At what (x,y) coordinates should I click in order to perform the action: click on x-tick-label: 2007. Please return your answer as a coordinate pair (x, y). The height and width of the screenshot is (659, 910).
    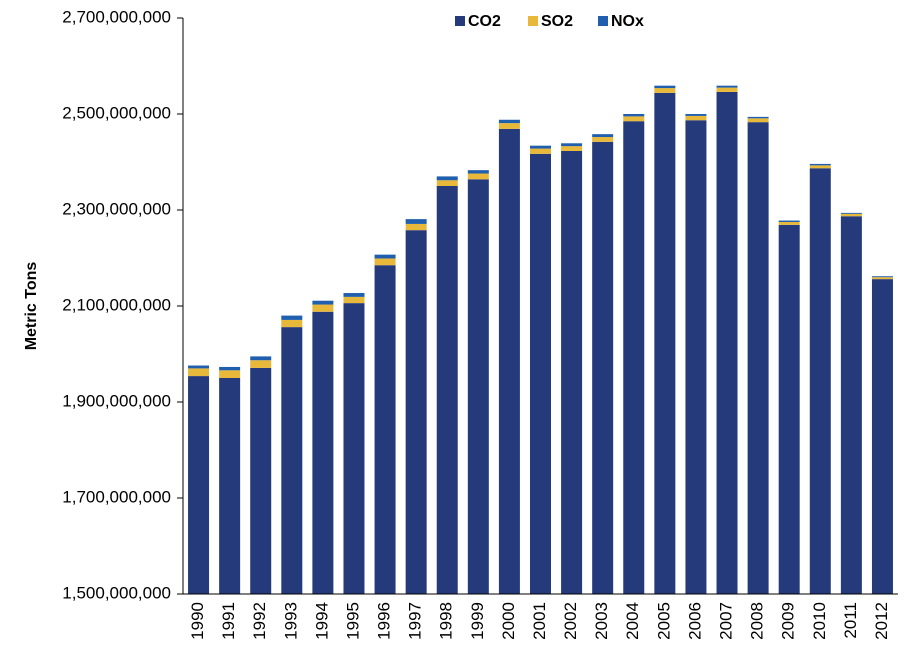
    Looking at the image, I should click on (726, 621).